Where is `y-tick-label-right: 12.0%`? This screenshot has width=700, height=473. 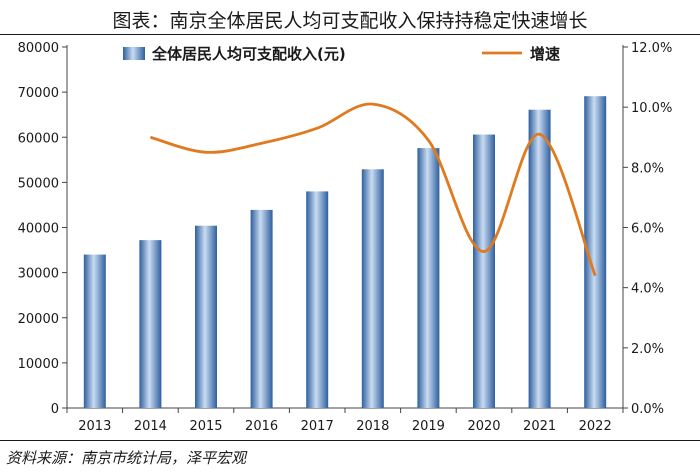 y-tick-label-right: 12.0% is located at coordinates (651, 48).